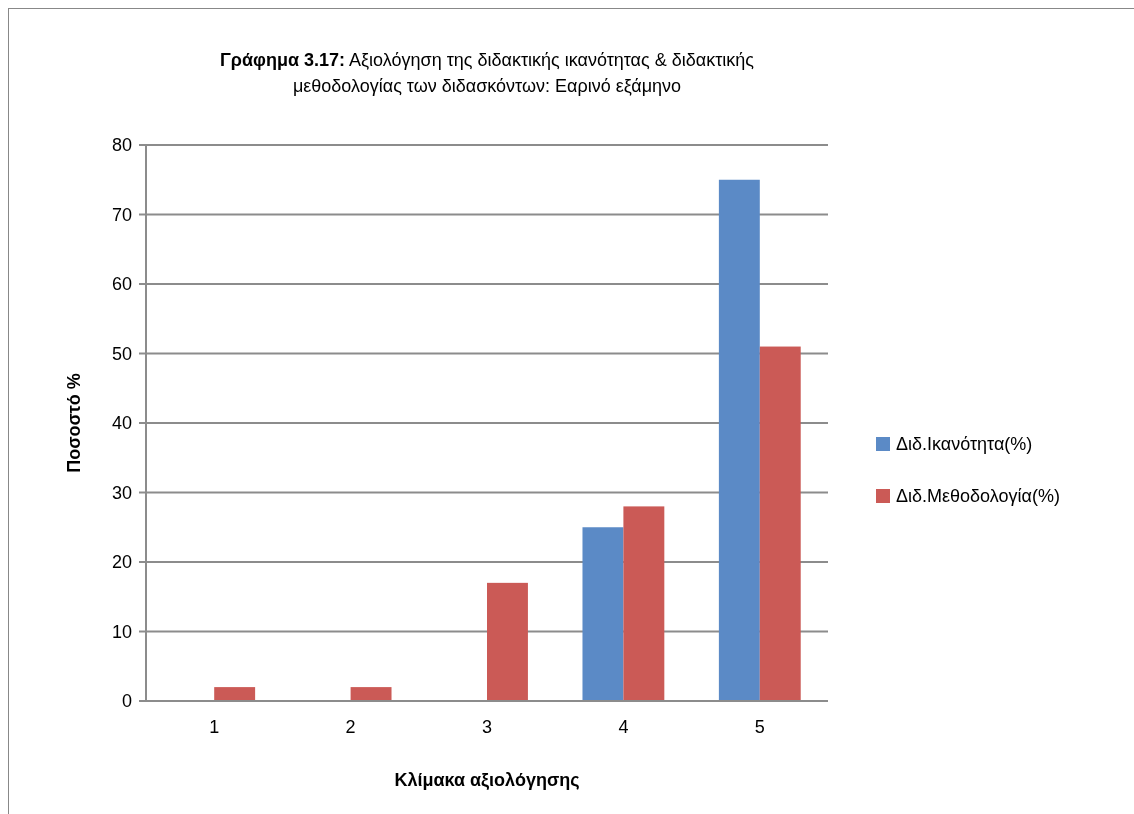  Describe the element at coordinates (126, 701) in the screenshot. I see `y-tick-label: 0` at that location.